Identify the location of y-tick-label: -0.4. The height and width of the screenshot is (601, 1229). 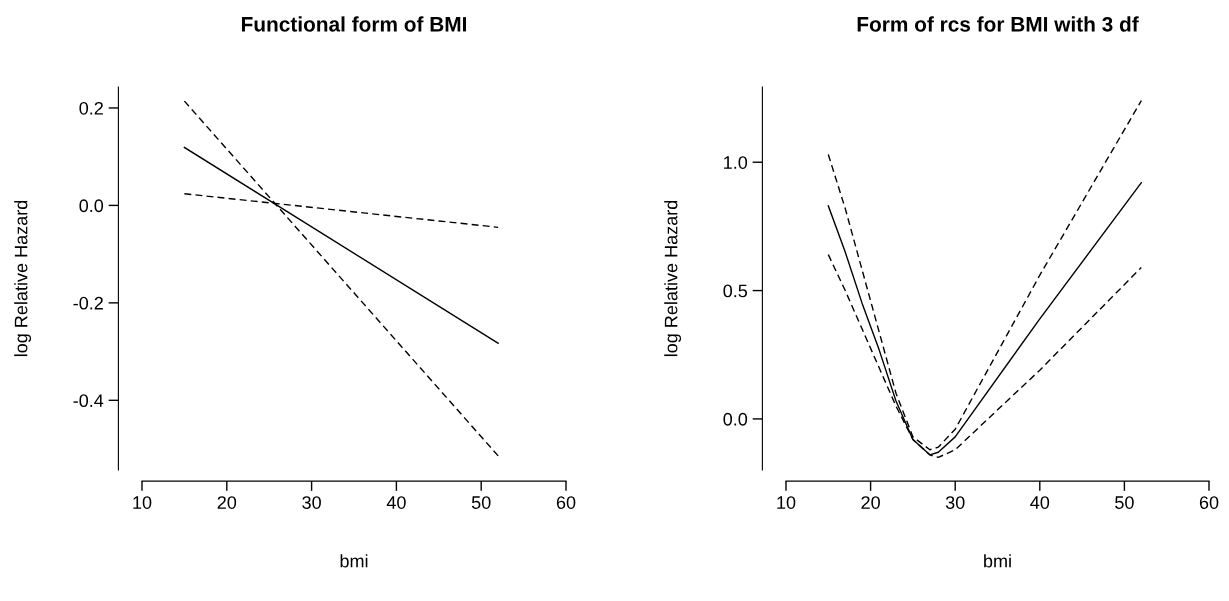
(88, 401).